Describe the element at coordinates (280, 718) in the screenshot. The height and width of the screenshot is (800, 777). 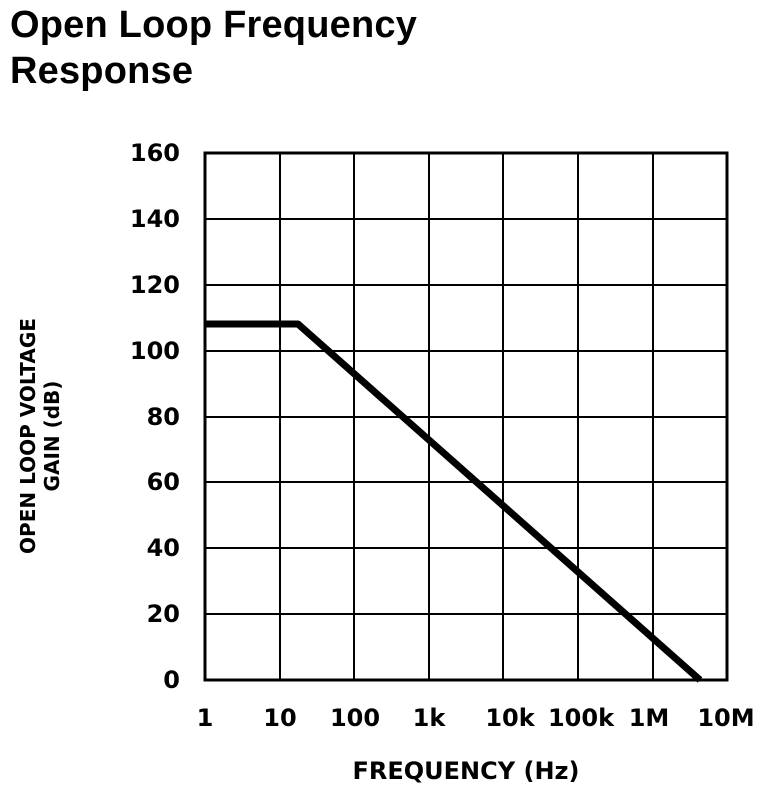
I see `x-tick-10: 10` at that location.